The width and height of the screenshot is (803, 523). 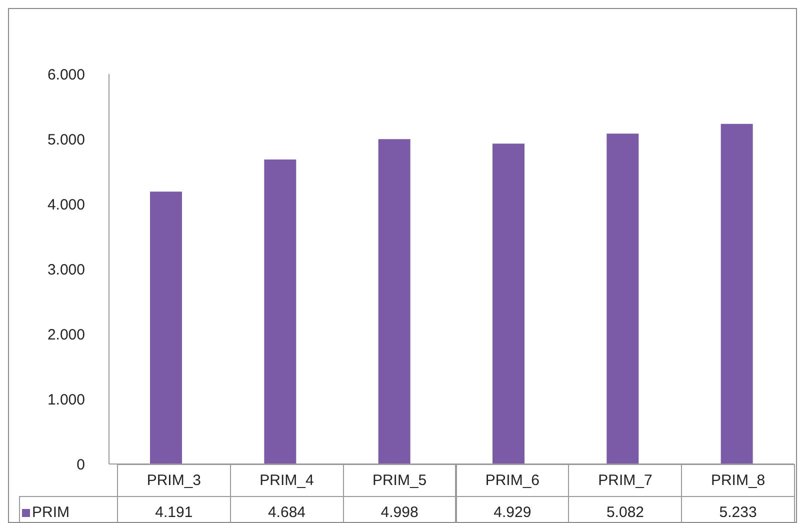 I want to click on y-tick-label: 6.000, so click(x=66, y=75).